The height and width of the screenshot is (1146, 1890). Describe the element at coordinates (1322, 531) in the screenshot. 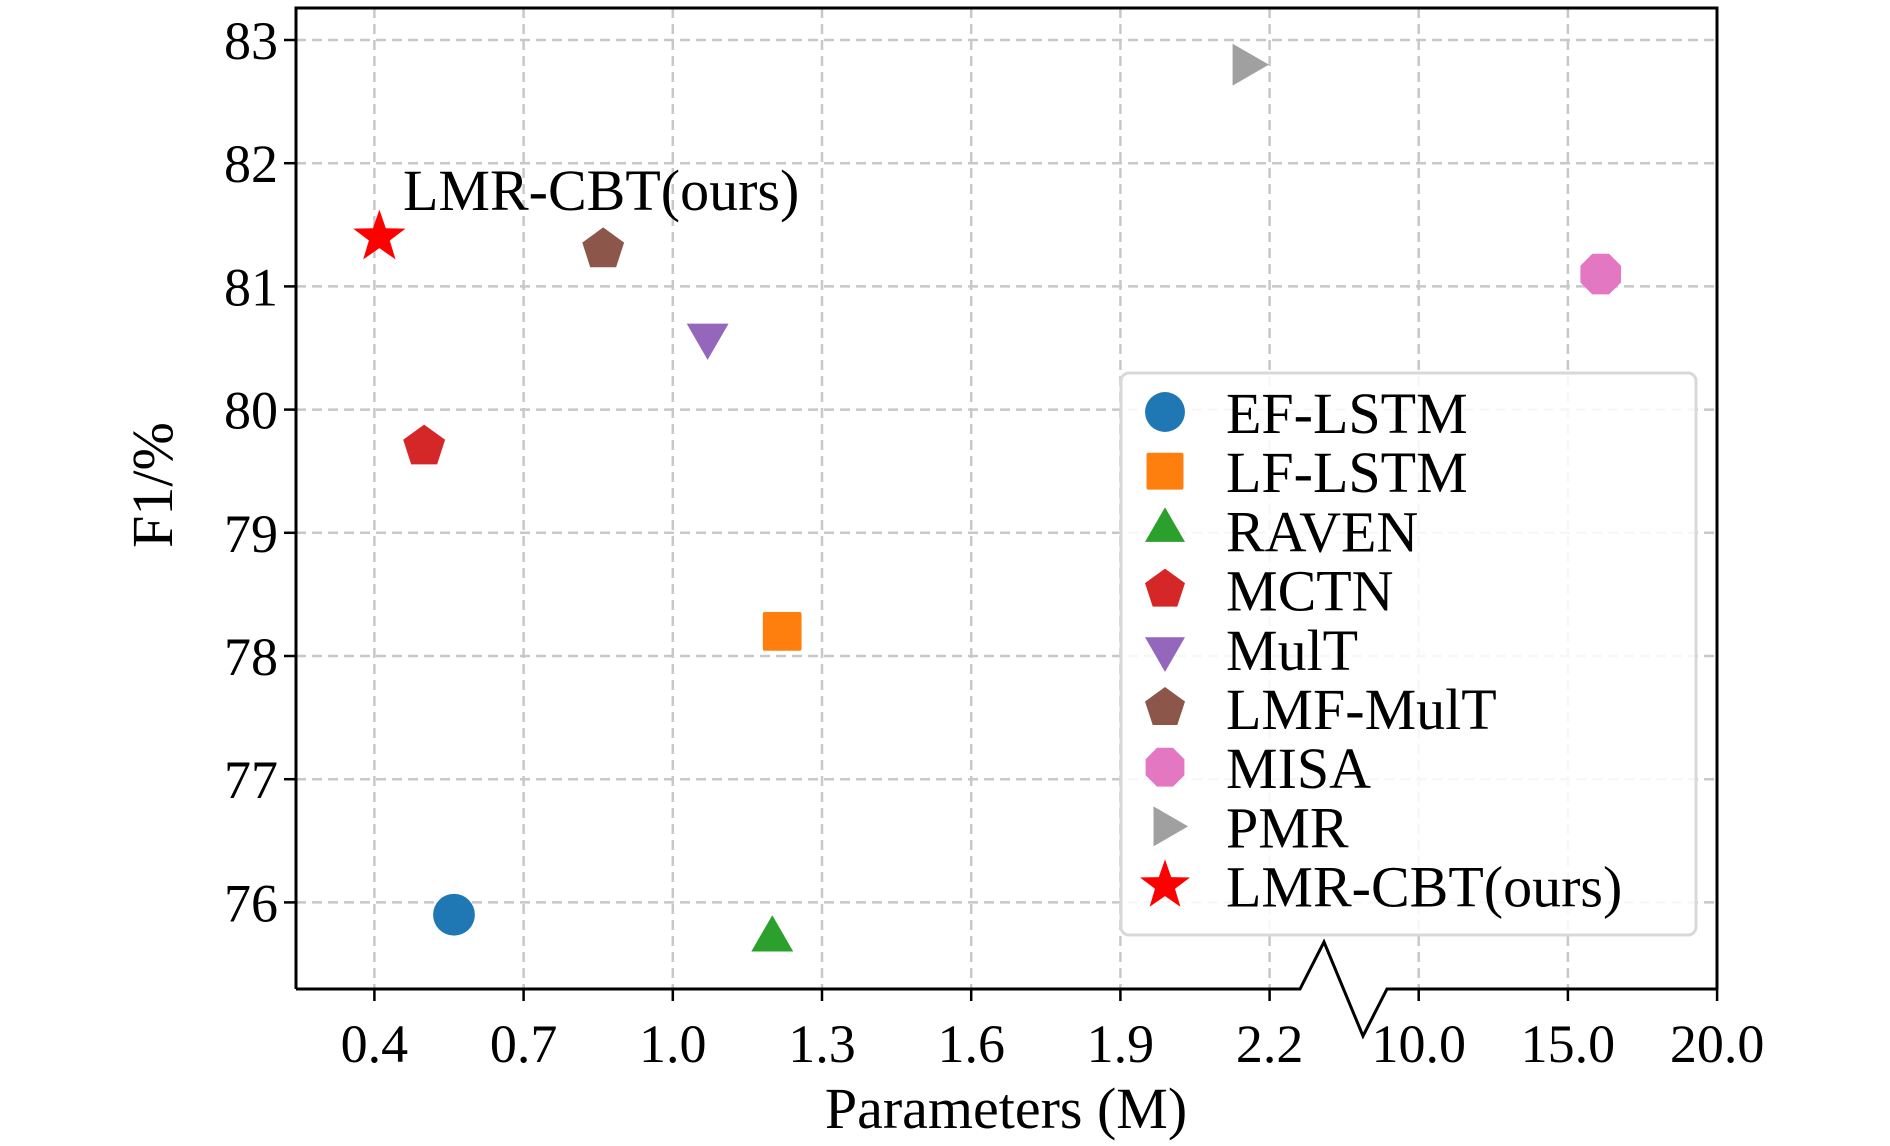

I see `legend-label: RAVEN` at that location.